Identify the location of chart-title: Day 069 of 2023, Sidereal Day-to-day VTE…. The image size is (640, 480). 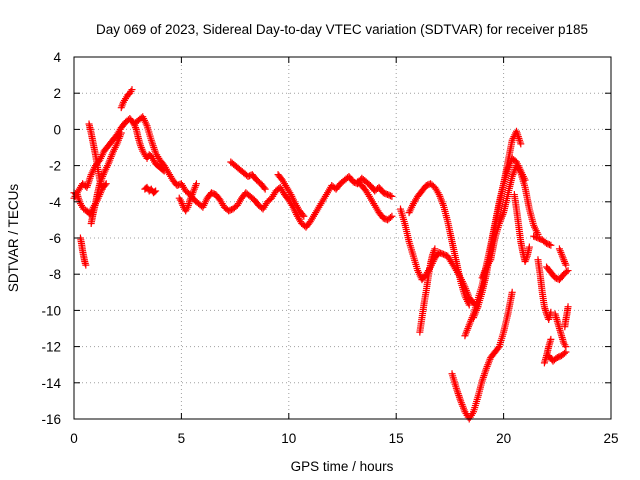
(342, 29).